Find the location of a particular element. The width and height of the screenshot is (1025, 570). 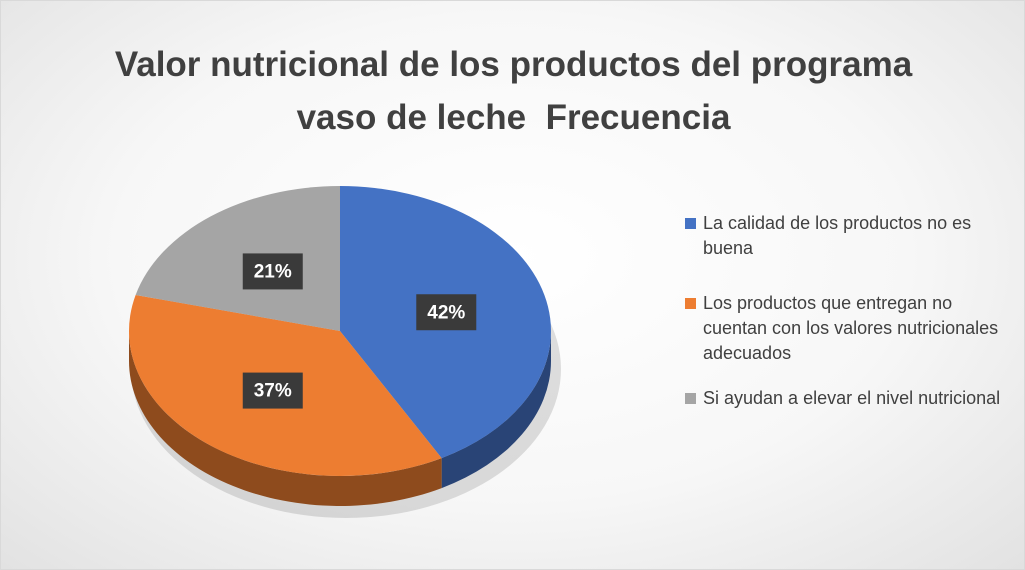

legend-entry: Si ayudan a elevar el nivel nutricional is located at coordinates (846, 398).